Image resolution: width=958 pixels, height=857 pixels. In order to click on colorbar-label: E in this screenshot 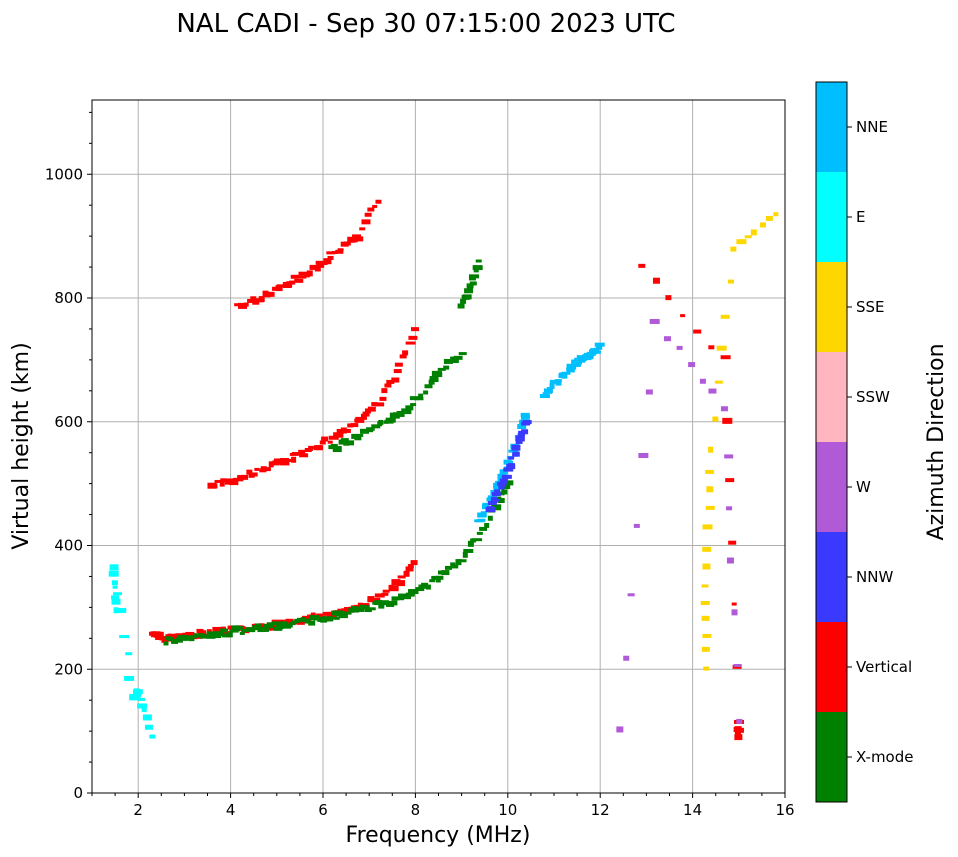, I will do `click(860, 217)`.